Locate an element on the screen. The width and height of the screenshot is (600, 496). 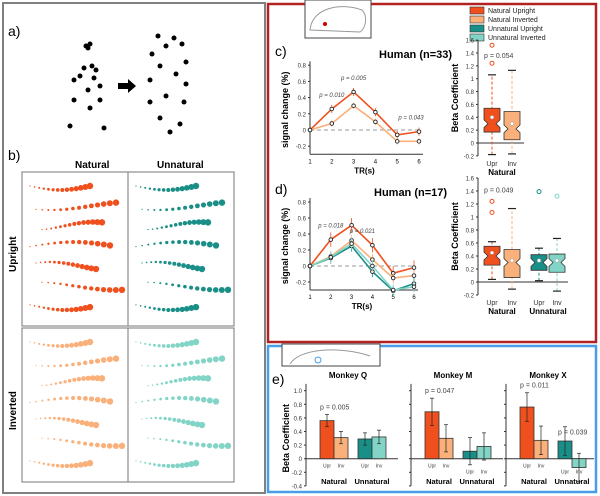
stimulus-panel is located at coordinates (181, 249).